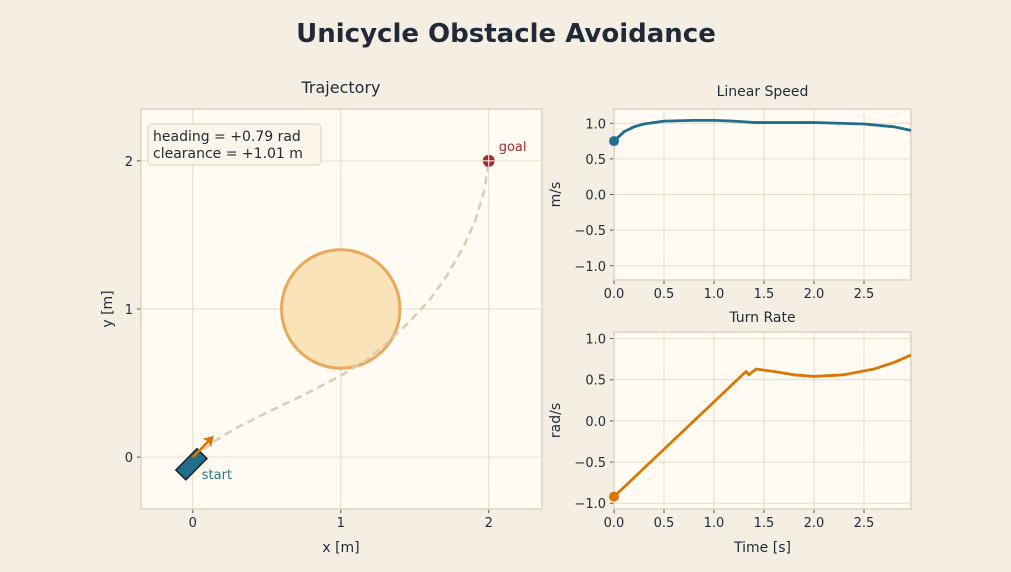 This screenshot has height=572, width=1011. Describe the element at coordinates (556, 195) in the screenshot. I see `linear-speed-ylabel: m/s` at that location.